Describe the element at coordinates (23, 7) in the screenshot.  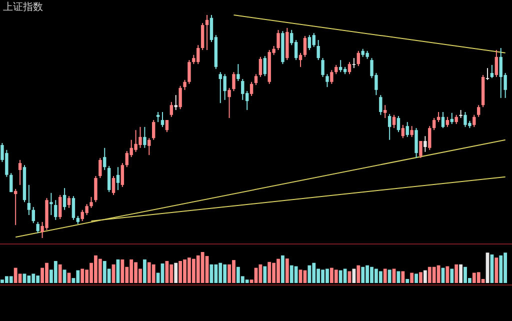
I see `chart-title: 上证指数` at that location.